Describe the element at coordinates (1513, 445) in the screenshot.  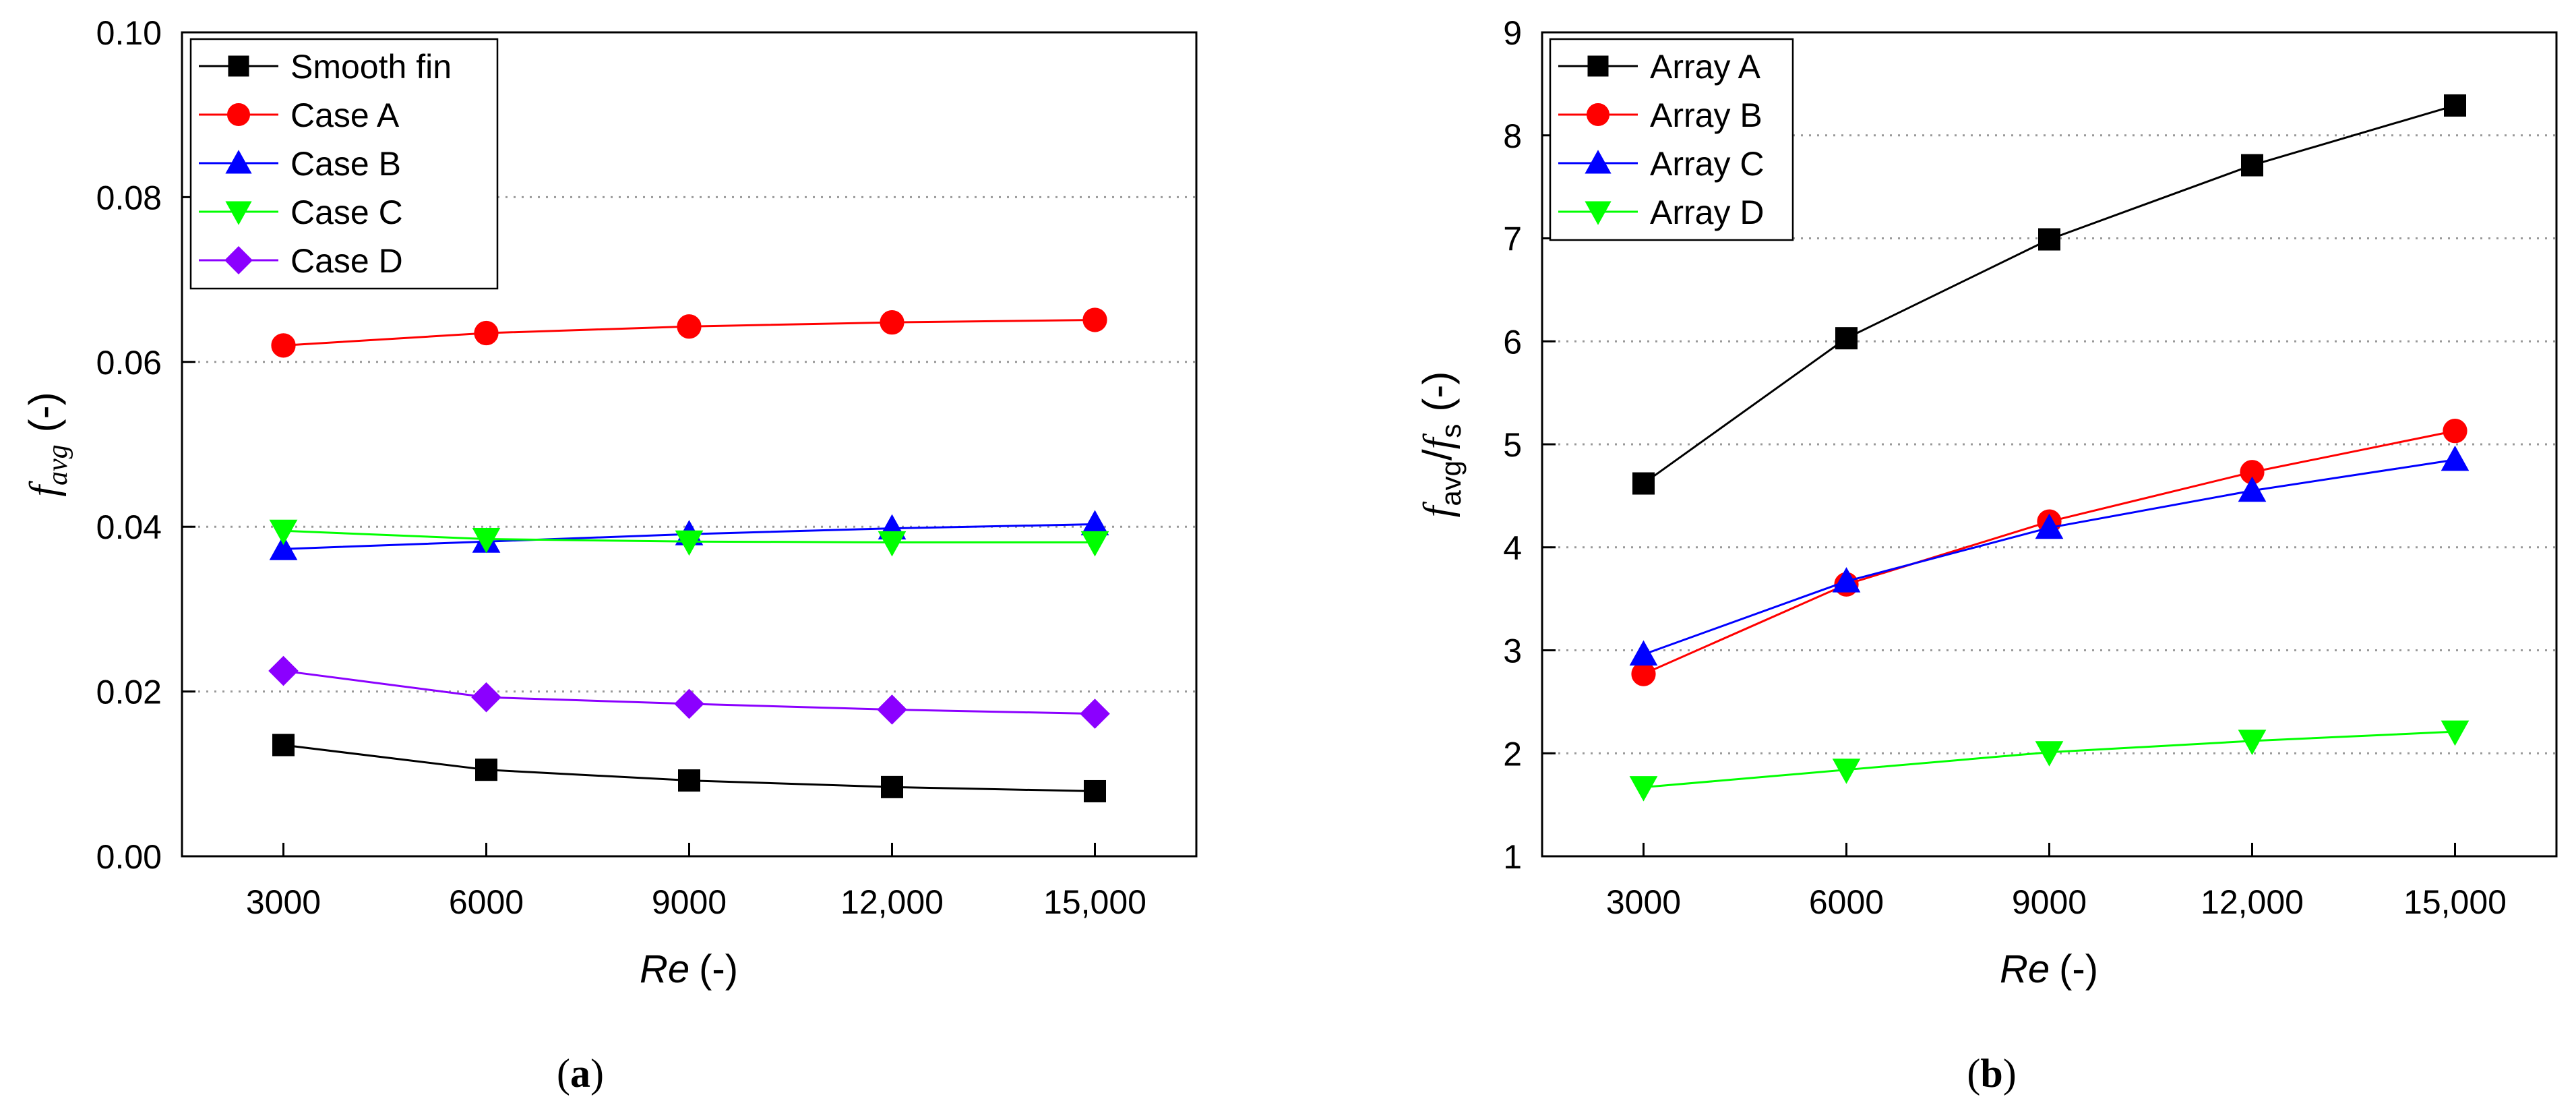
I see `b-y-tick-label: 5` at that location.